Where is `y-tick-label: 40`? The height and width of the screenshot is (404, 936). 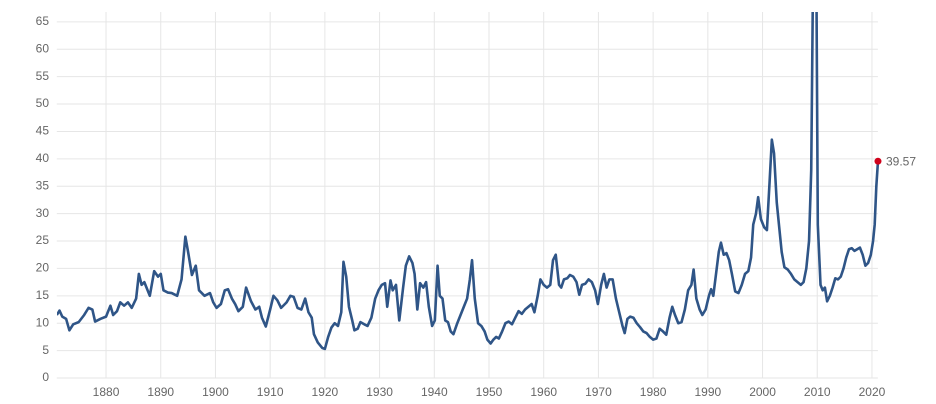
y-tick-label: 40 is located at coordinates (43, 158).